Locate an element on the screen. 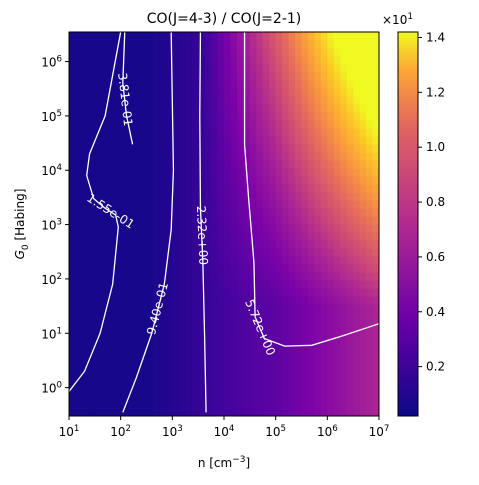 The width and height of the screenshot is (479, 485). chart-title: CO(J=4-3) / CO(J=2-1) is located at coordinates (224, 19).